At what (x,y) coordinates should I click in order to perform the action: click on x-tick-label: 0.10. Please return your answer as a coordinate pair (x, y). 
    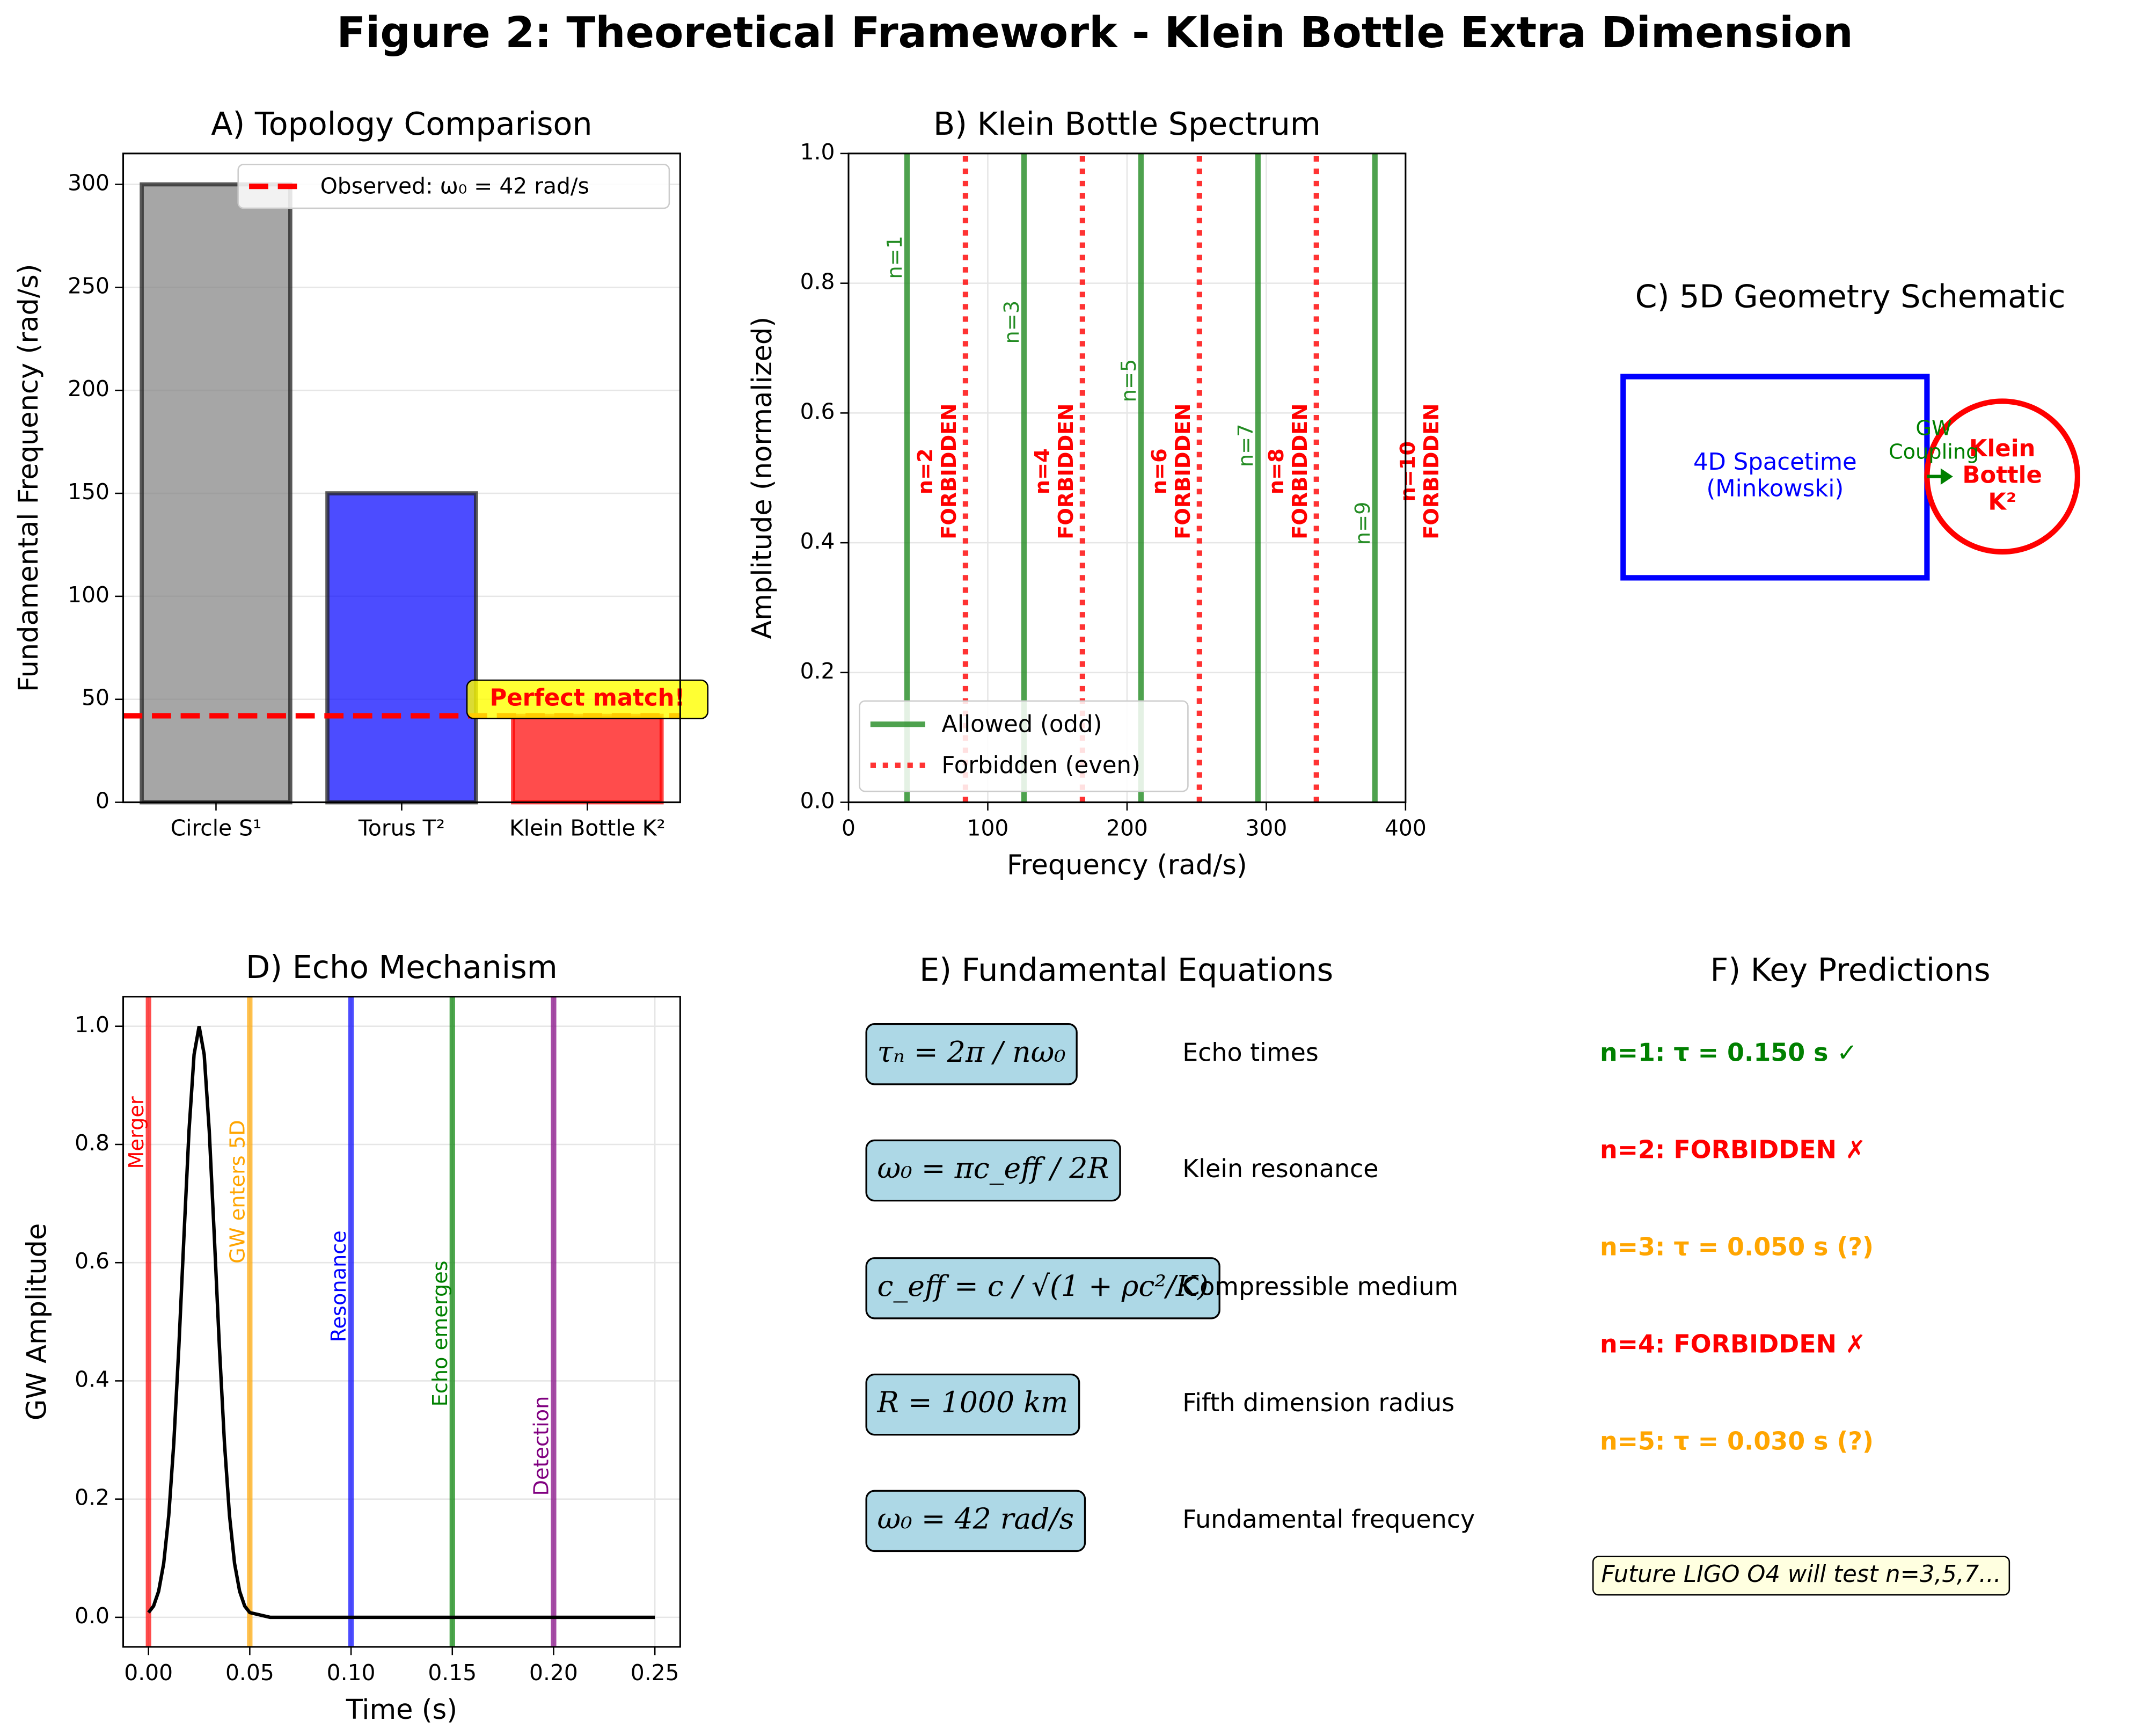
    Looking at the image, I should click on (351, 1673).